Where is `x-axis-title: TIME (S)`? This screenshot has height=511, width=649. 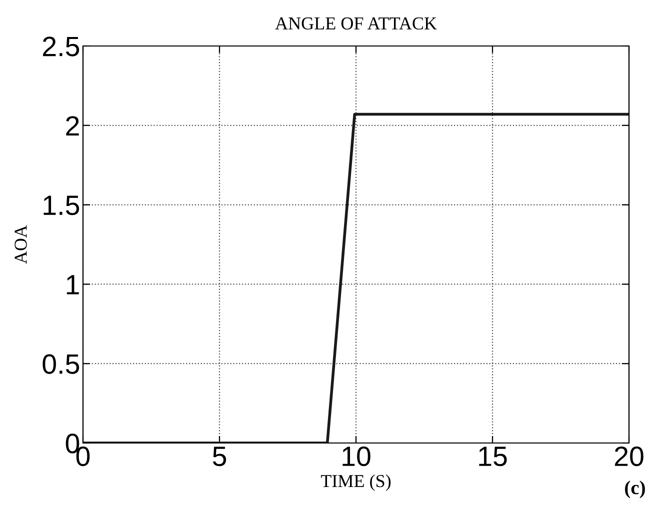 x-axis-title: TIME (S) is located at coordinates (355, 482).